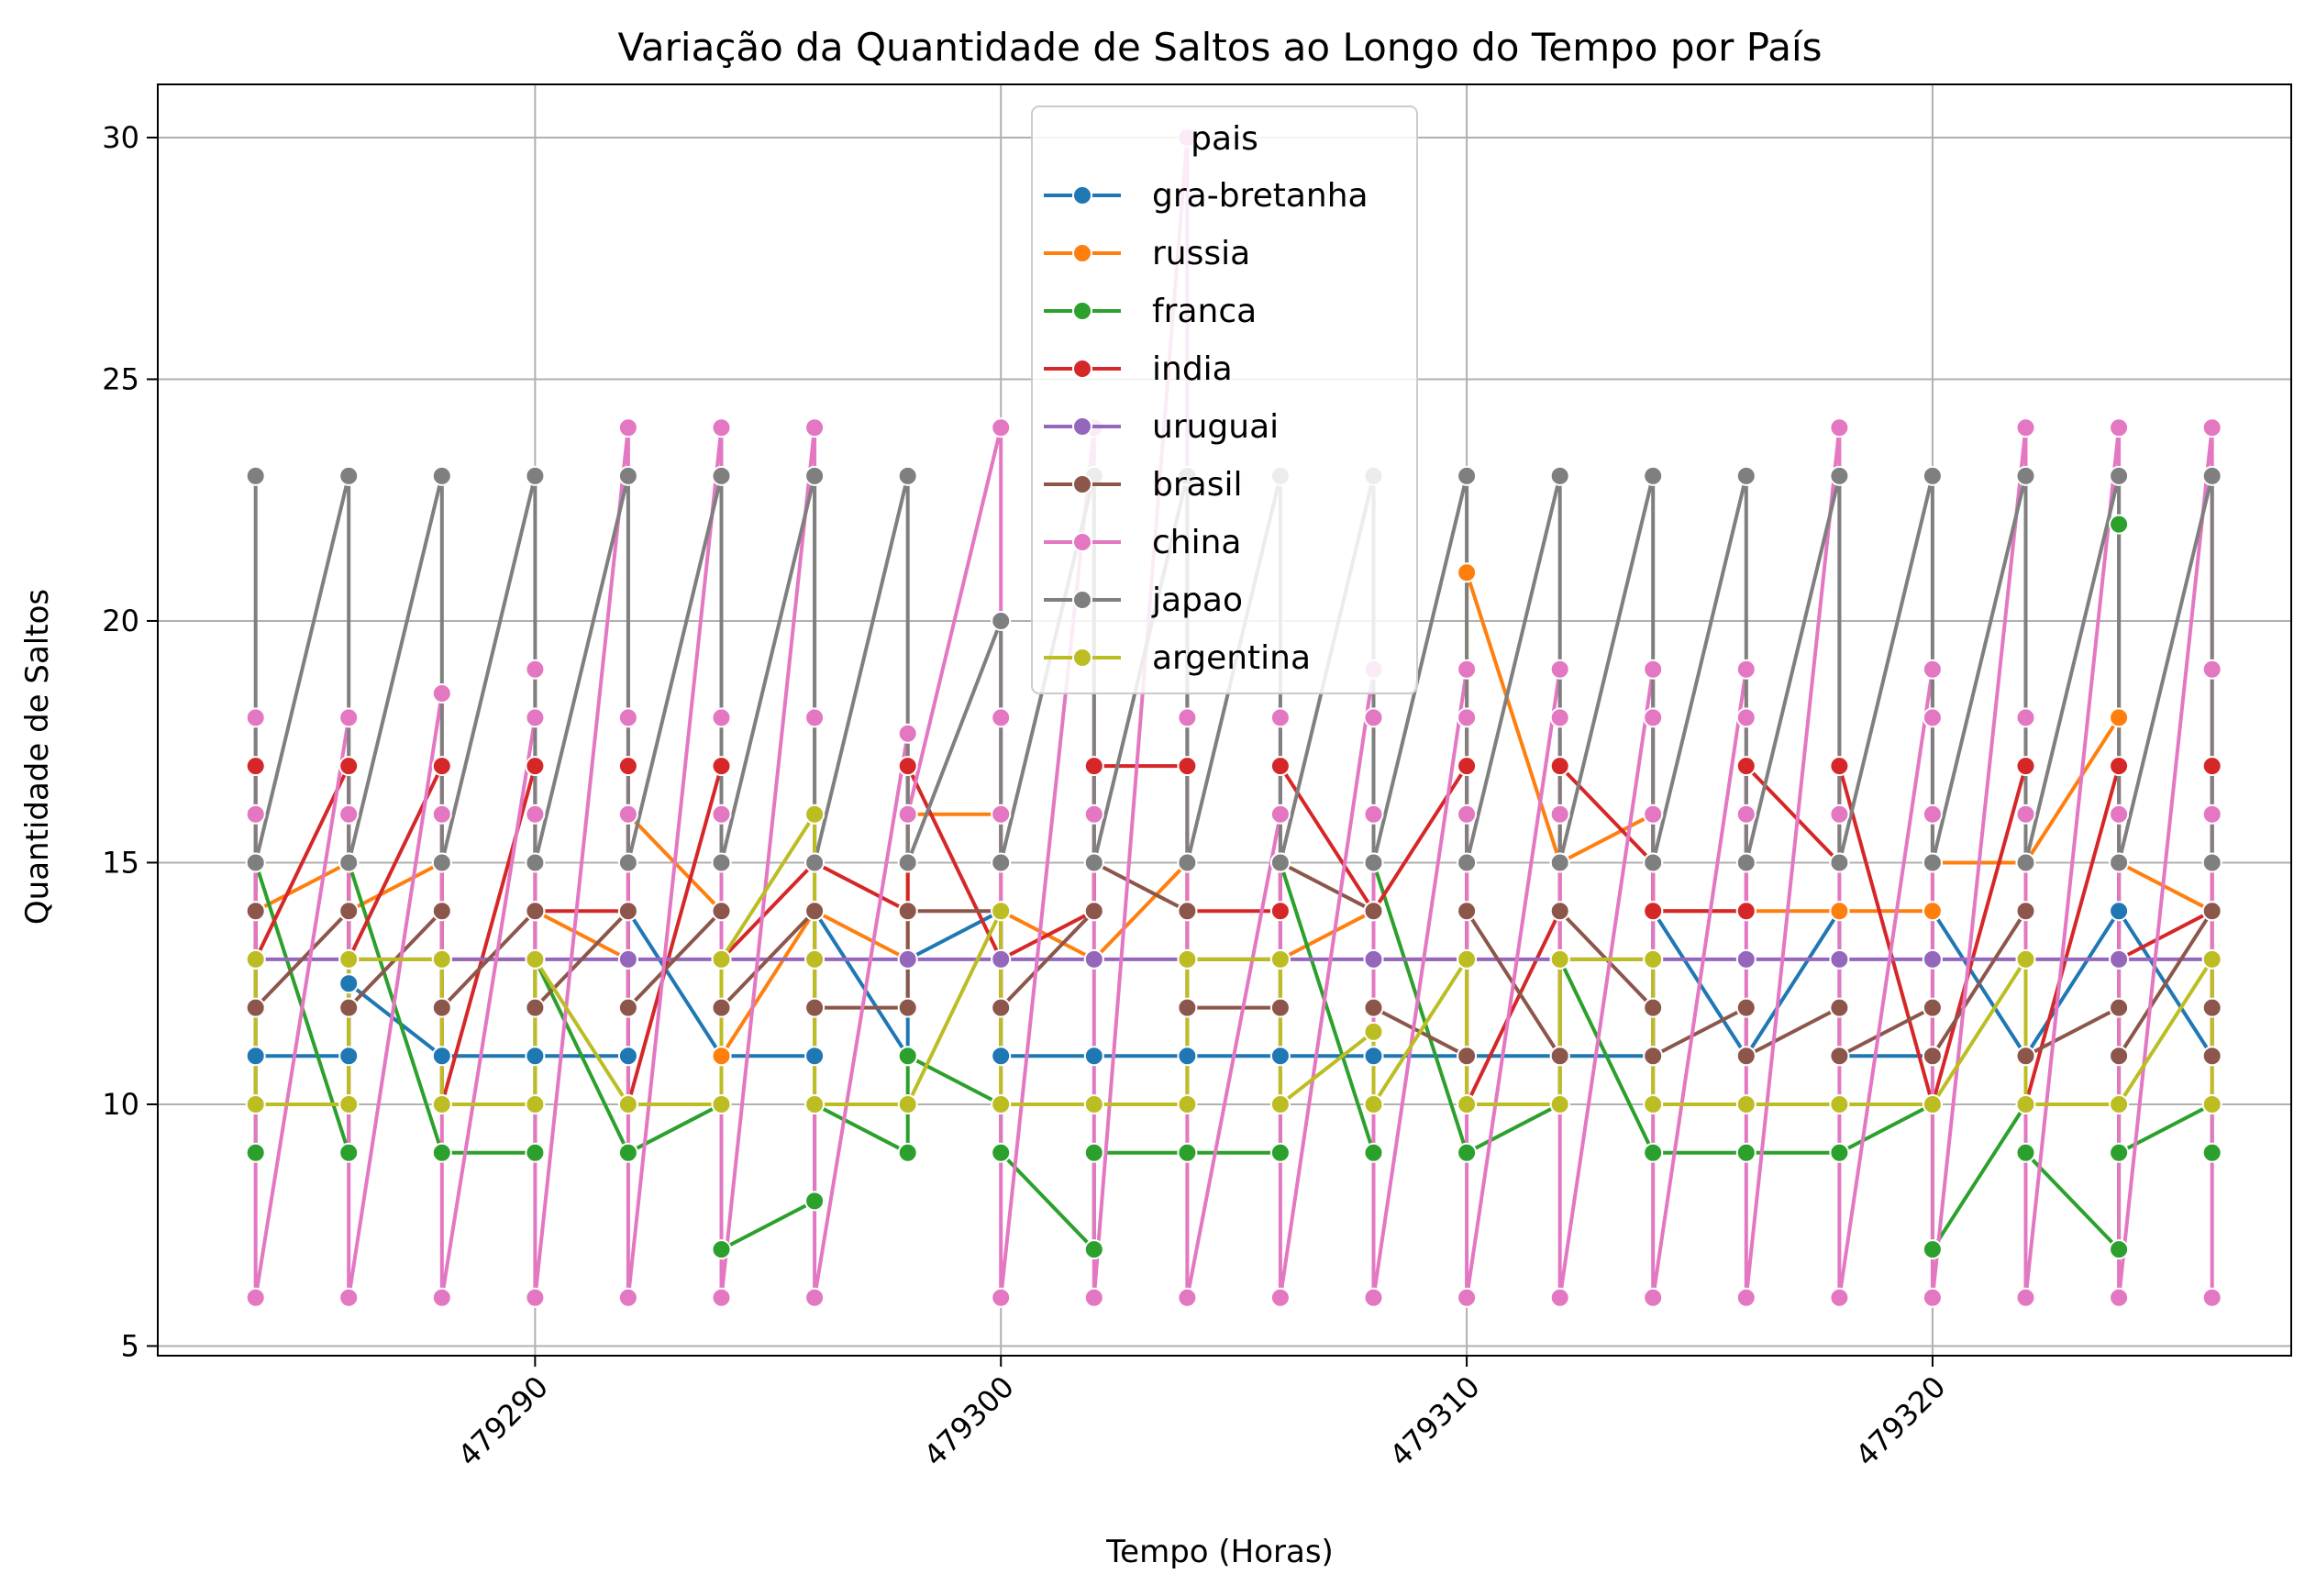 The height and width of the screenshot is (1596, 2316). Describe the element at coordinates (1143, 485) in the screenshot. I see `legend-item-brasil: brasil` at that location.